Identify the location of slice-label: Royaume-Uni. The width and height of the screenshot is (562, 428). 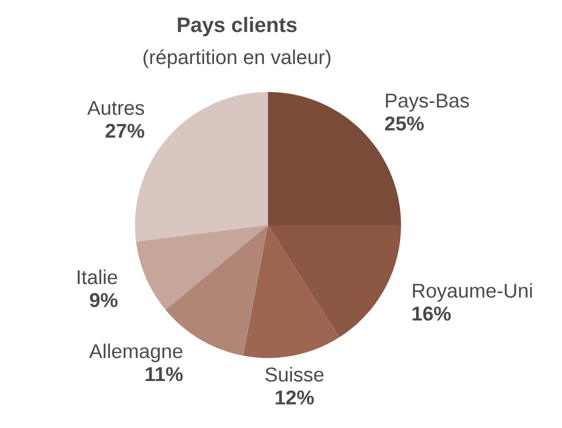
(472, 292).